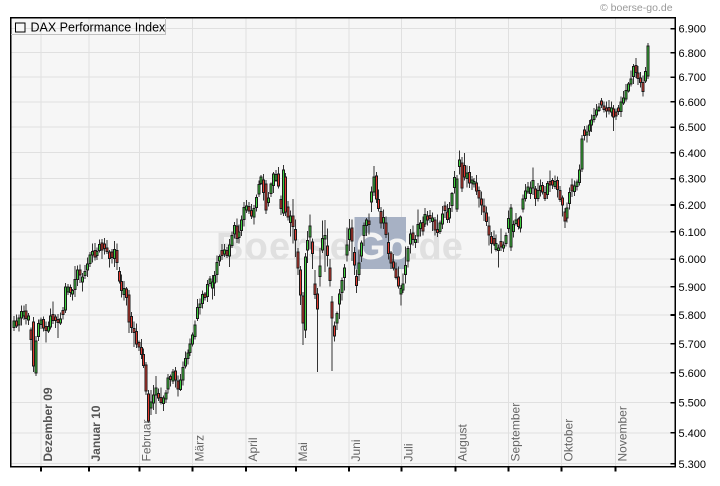 Image resolution: width=720 pixels, height=486 pixels. What do you see at coordinates (356, 450) in the screenshot?
I see `svg-text: Juni` at bounding box center [356, 450].